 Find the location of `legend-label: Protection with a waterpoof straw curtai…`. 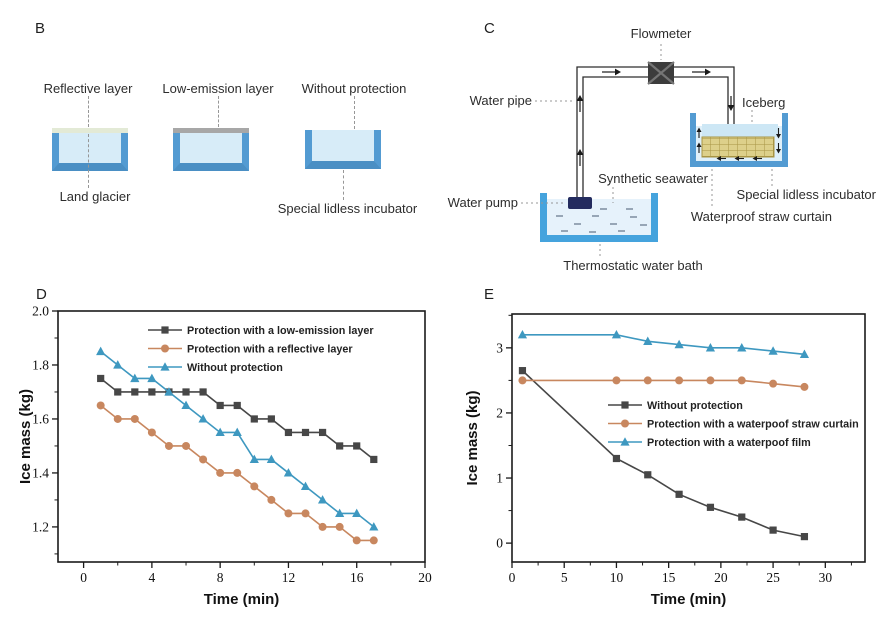

legend-label: Protection with a waterpoof straw curtai… is located at coordinates (753, 425).